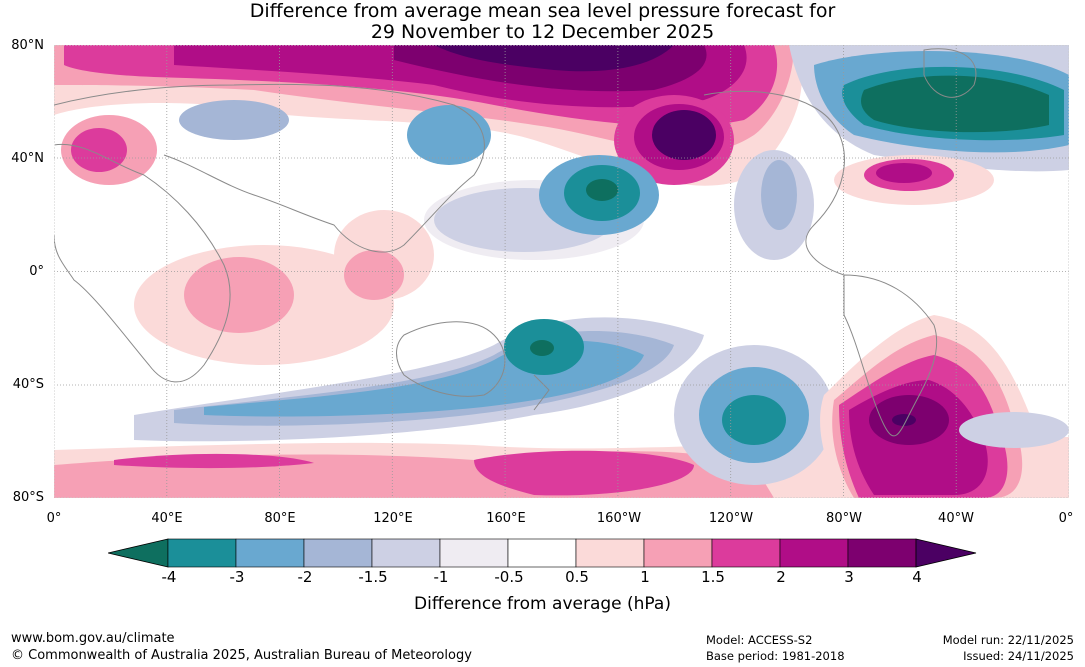  I want to click on colorbar-tick: 0.5, so click(577, 577).